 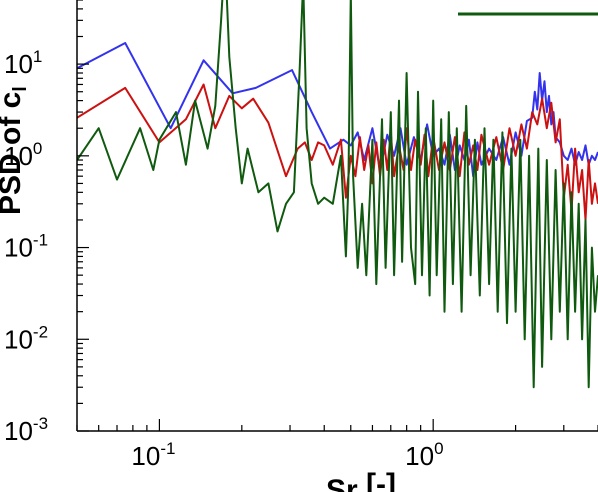 What do you see at coordinates (40, 240) in the screenshot?
I see `y-tick-exp: -1` at bounding box center [40, 240].